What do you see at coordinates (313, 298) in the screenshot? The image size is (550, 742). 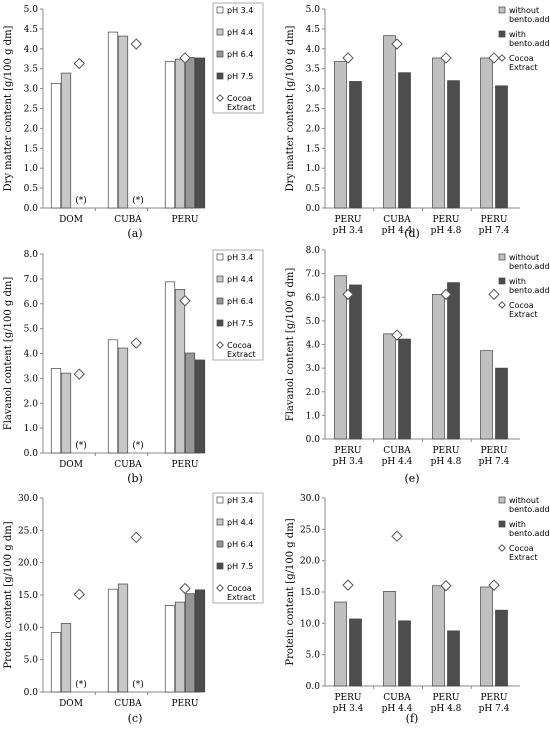 I see `y-tick-label: 6.0` at bounding box center [313, 298].